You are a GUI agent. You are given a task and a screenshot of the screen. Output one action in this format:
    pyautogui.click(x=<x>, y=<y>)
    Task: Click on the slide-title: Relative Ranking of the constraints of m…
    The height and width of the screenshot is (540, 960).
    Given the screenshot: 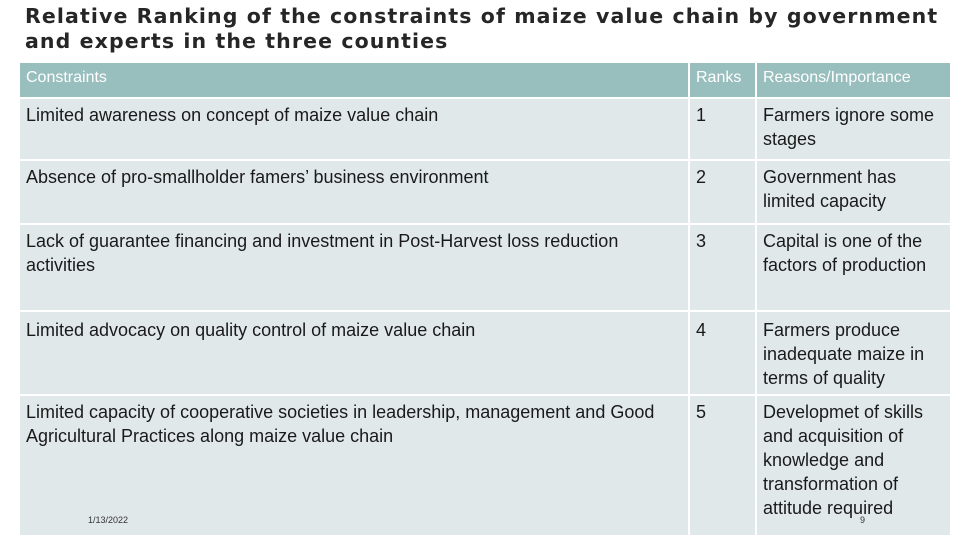 What is the action you would take?
    pyautogui.click(x=482, y=28)
    